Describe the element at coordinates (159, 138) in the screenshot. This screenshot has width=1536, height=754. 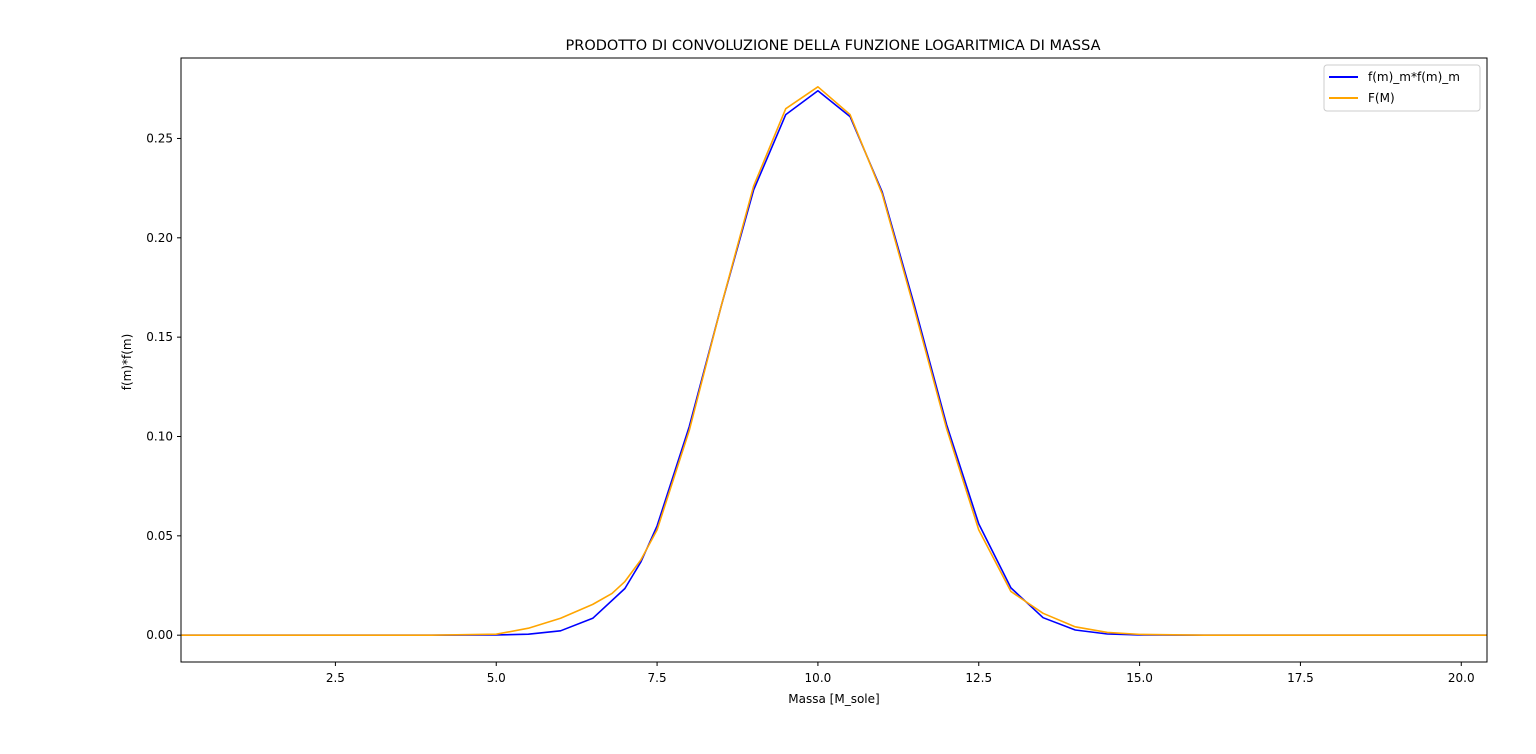
I see `y-tick-label-5: 0.25` at that location.